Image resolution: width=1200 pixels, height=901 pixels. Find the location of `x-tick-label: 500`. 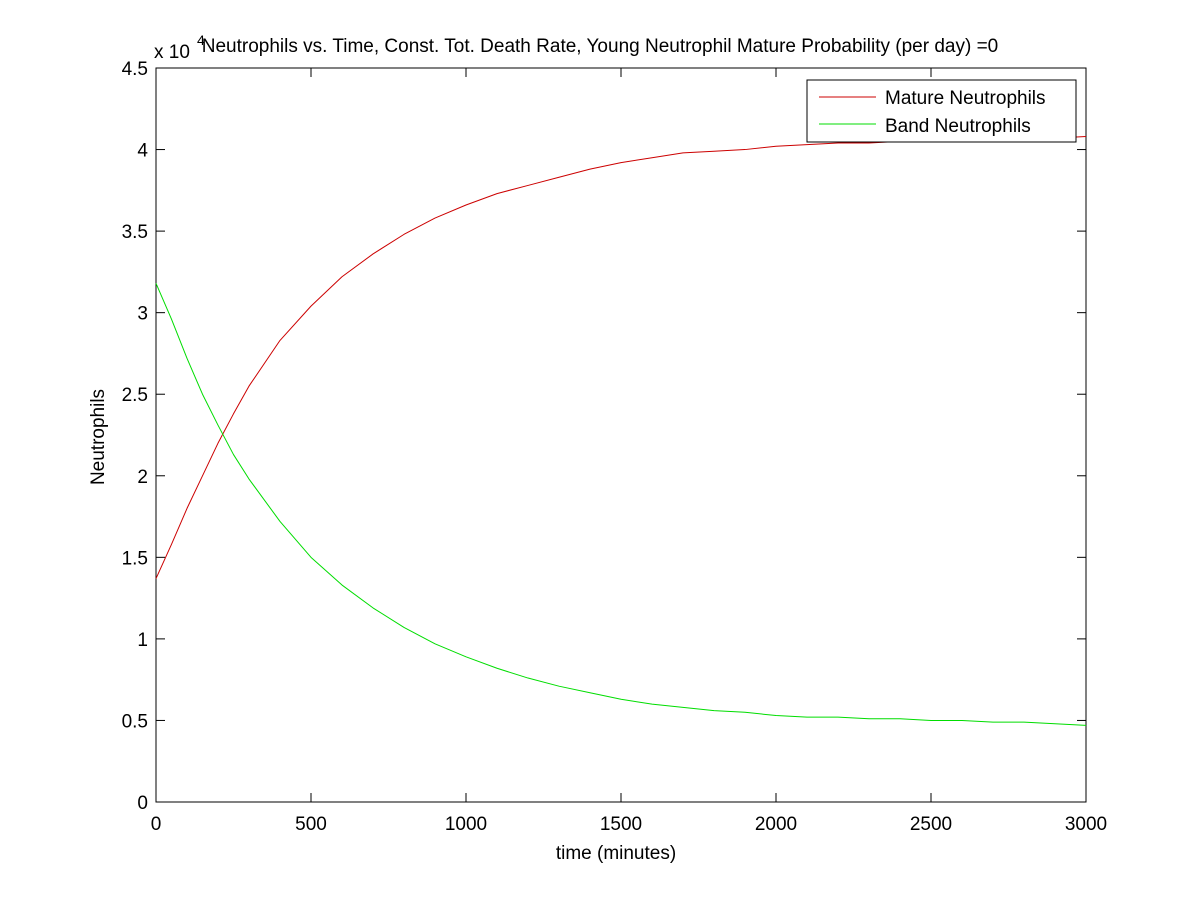

x-tick-label: 500 is located at coordinates (311, 824).